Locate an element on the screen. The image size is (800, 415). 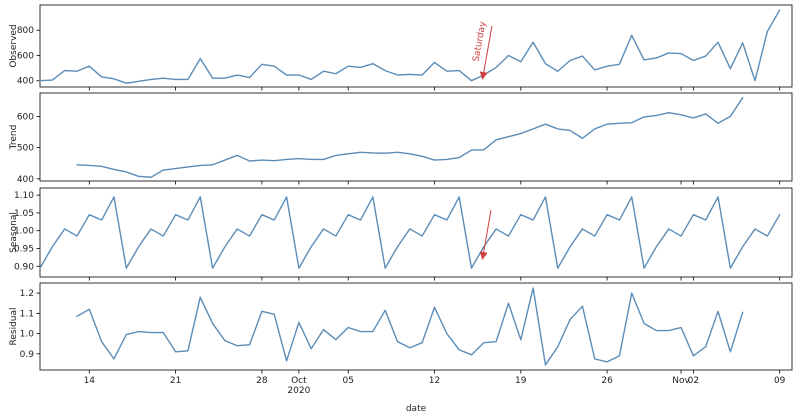
x-tick-label: 21 is located at coordinates (175, 381).